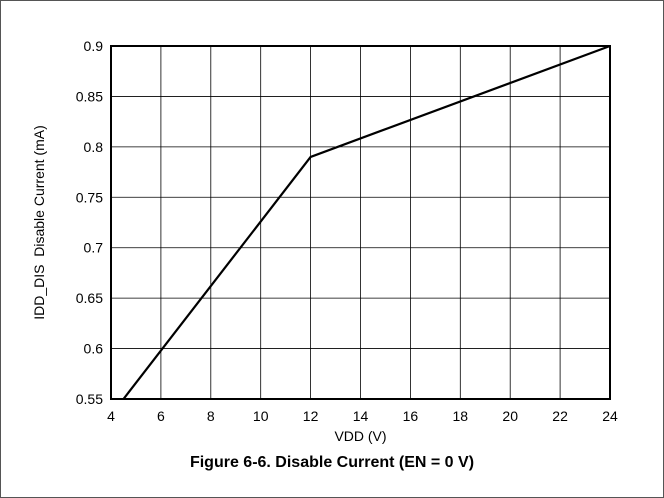  Describe the element at coordinates (89, 96) in the screenshot. I see `y-tick-label: 0.85` at that location.